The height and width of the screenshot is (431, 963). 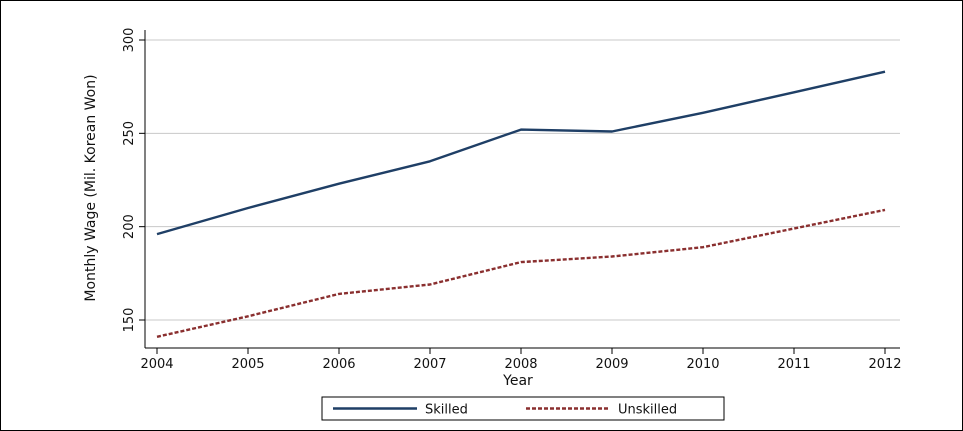 What do you see at coordinates (429, 364) in the screenshot?
I see `x-tick-label: 2007` at bounding box center [429, 364].